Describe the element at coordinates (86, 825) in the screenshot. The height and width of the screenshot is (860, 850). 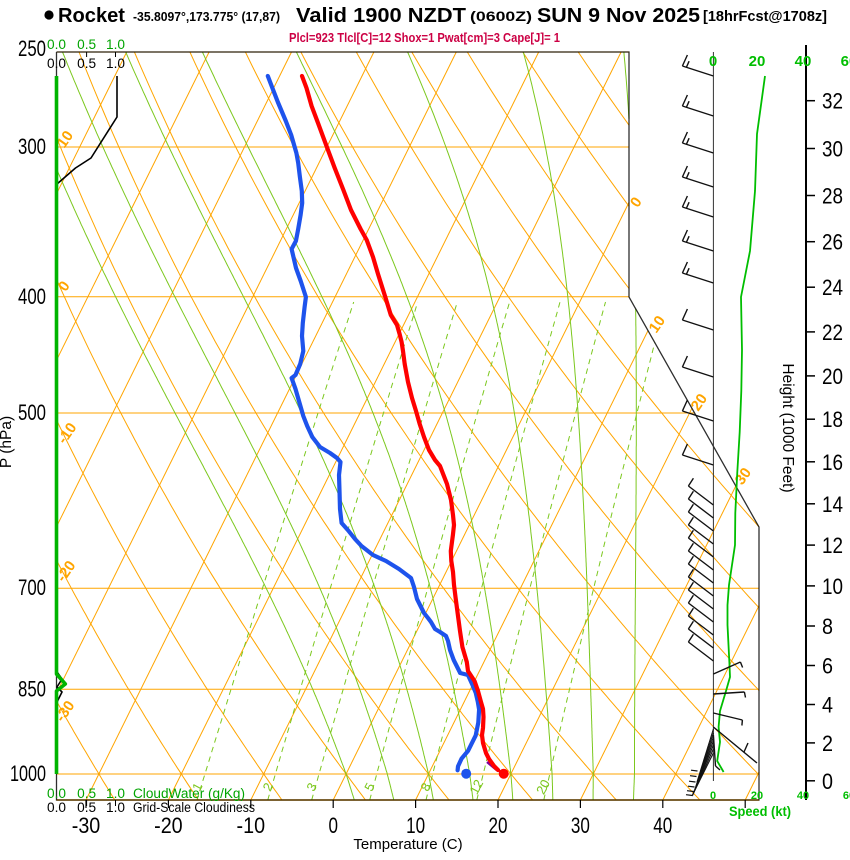
I see `svg-text: -30` at that location.